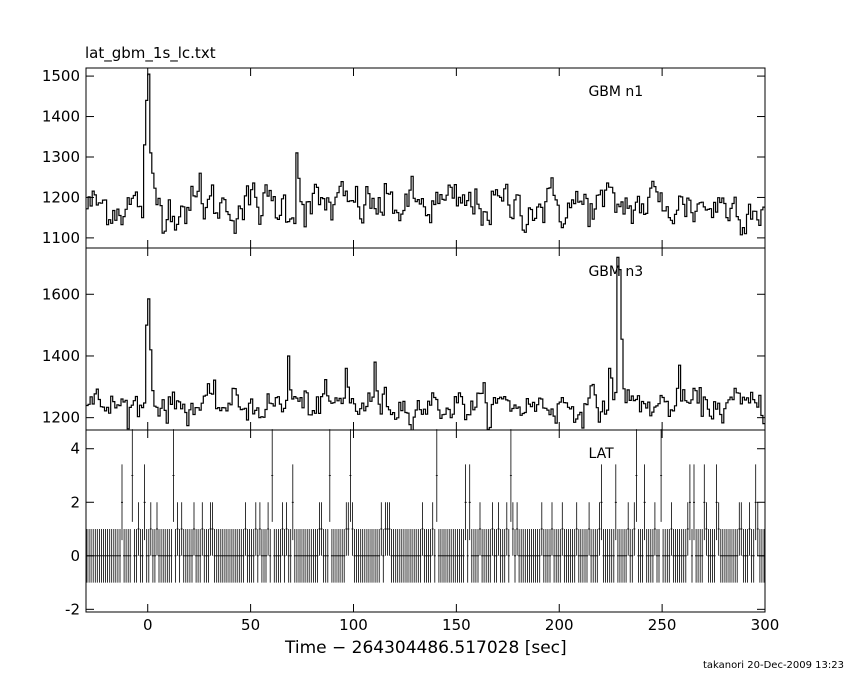 This screenshot has width=850, height=680. What do you see at coordinates (615, 272) in the screenshot?
I see `series-label: GBM n3` at bounding box center [615, 272].